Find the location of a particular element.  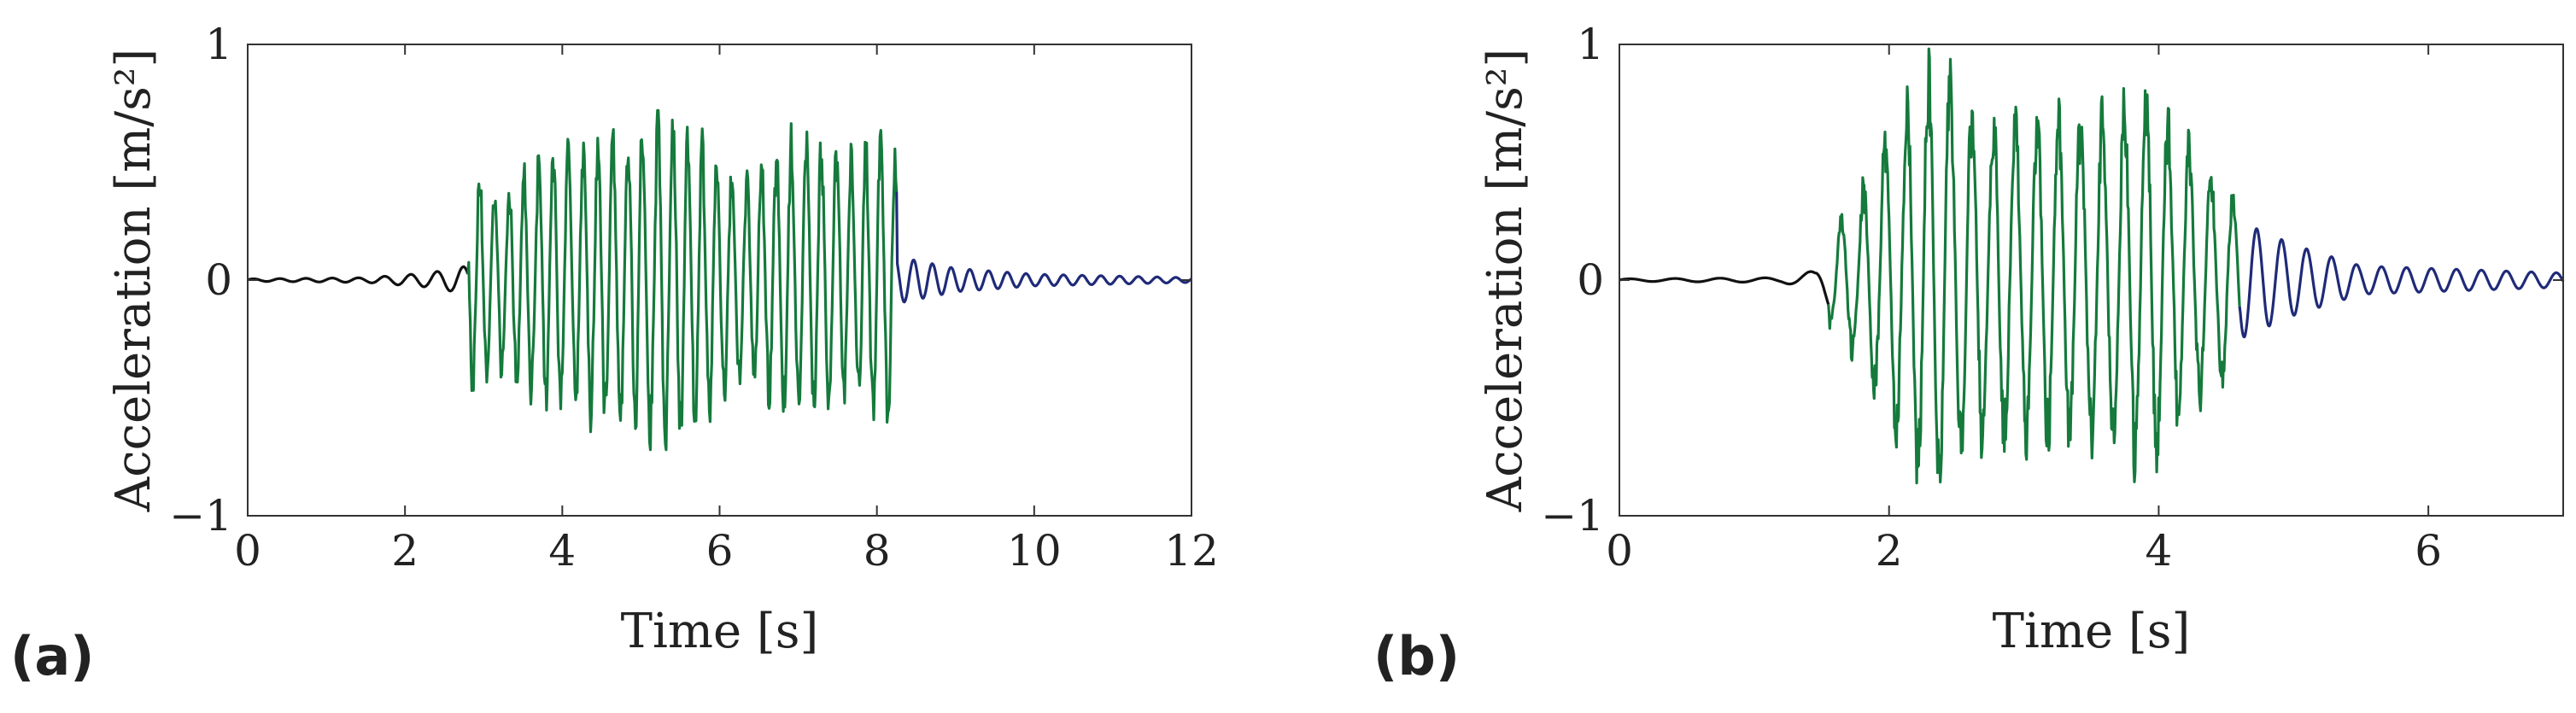

x-tick-label: 8 is located at coordinates (877, 551).